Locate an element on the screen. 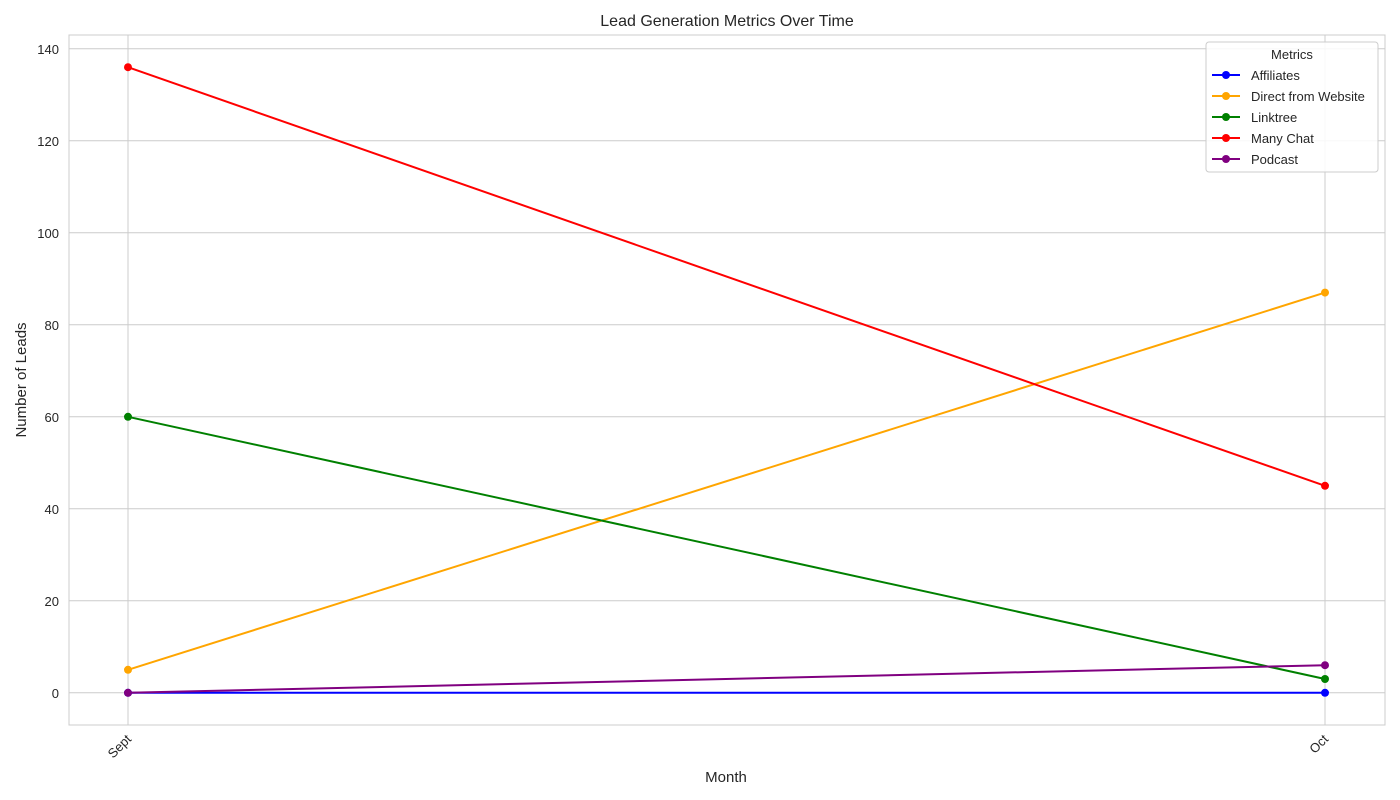 The image size is (1400, 800). x-axis-ticks: Sept Oct is located at coordinates (718, 746).